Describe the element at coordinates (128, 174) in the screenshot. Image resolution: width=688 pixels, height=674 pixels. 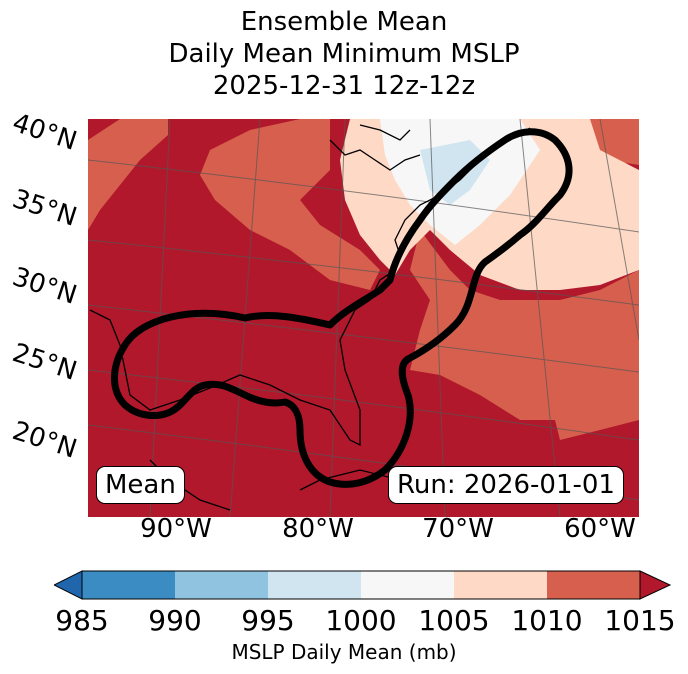
I see `region-1010-west` at that location.